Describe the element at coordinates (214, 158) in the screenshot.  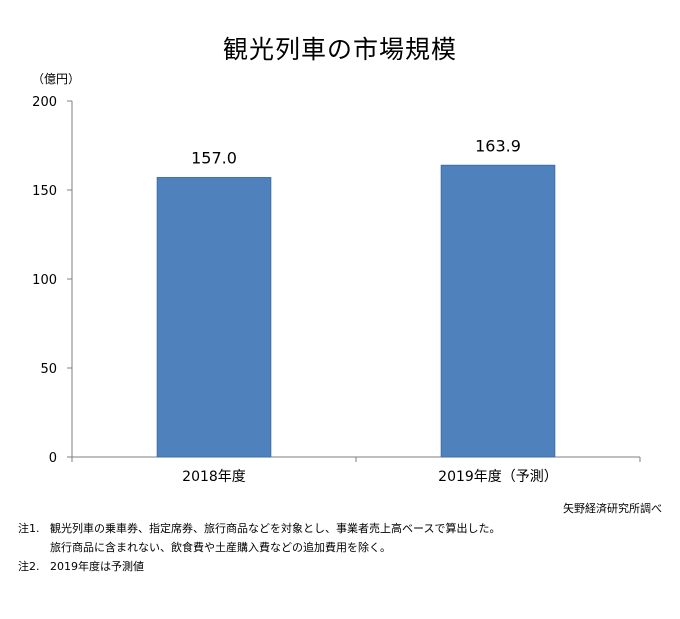
I see `data-label: 157.0` at that location.